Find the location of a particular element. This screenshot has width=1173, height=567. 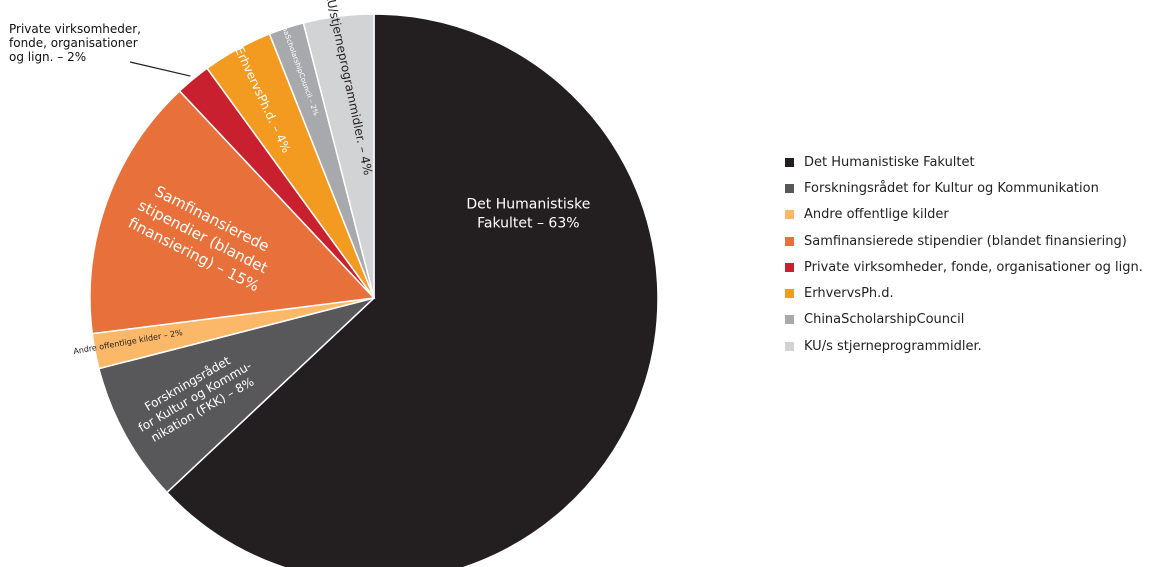

legend-item: ErhvervsPh.d. is located at coordinates (977, 293).